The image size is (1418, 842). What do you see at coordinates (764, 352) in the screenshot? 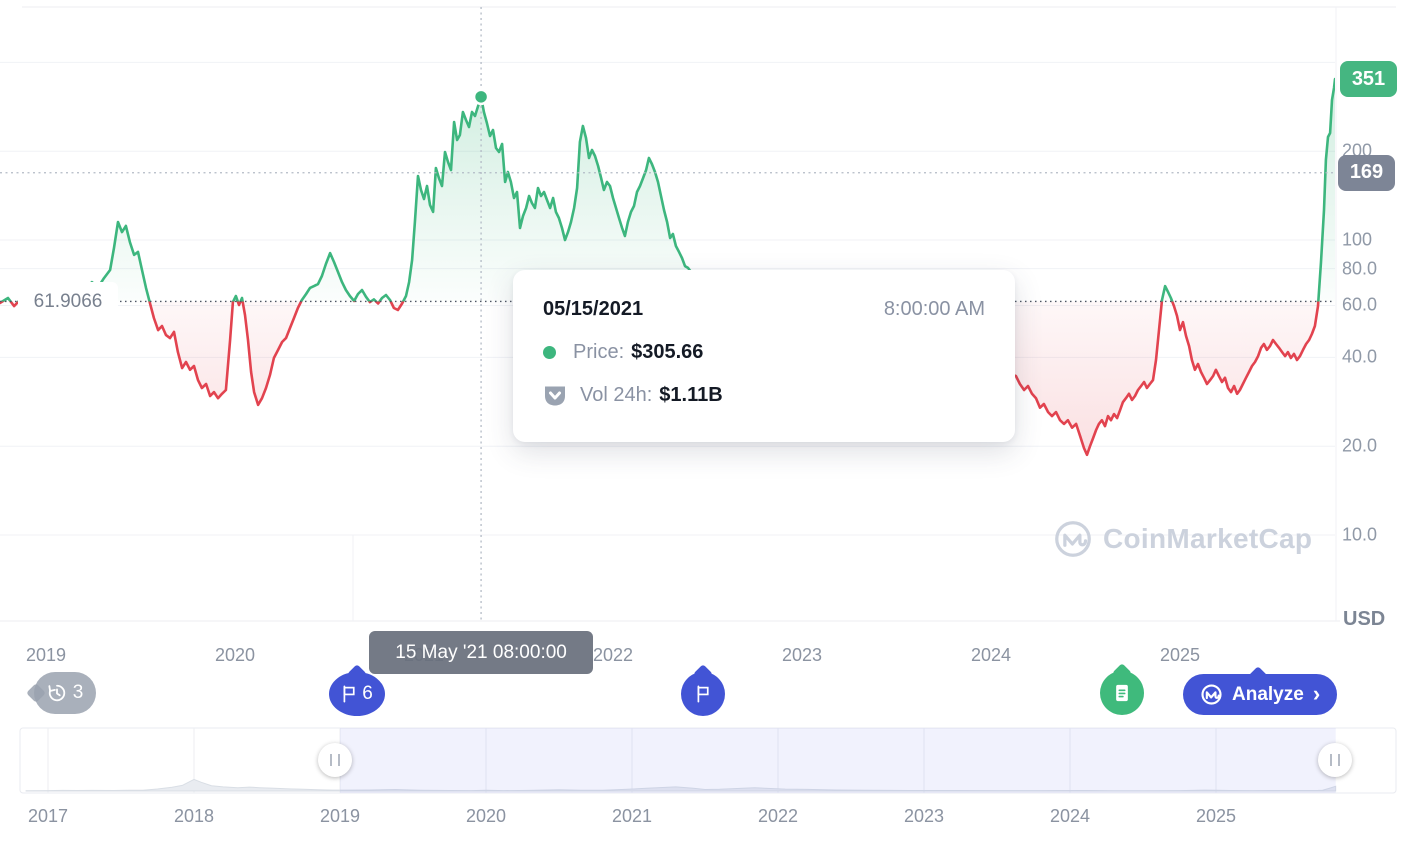
I see `tooltip-price-row: Price: $305.66` at bounding box center [764, 352].